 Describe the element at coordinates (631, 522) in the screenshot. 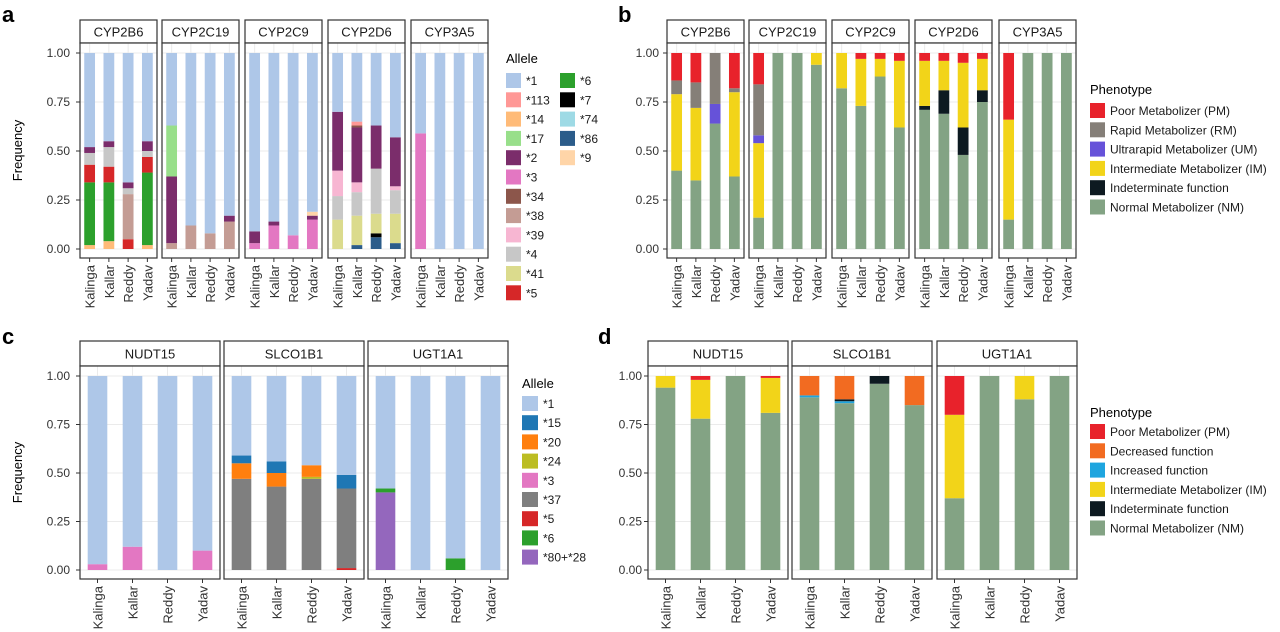

I see `y-tick-label: 0.25` at that location.